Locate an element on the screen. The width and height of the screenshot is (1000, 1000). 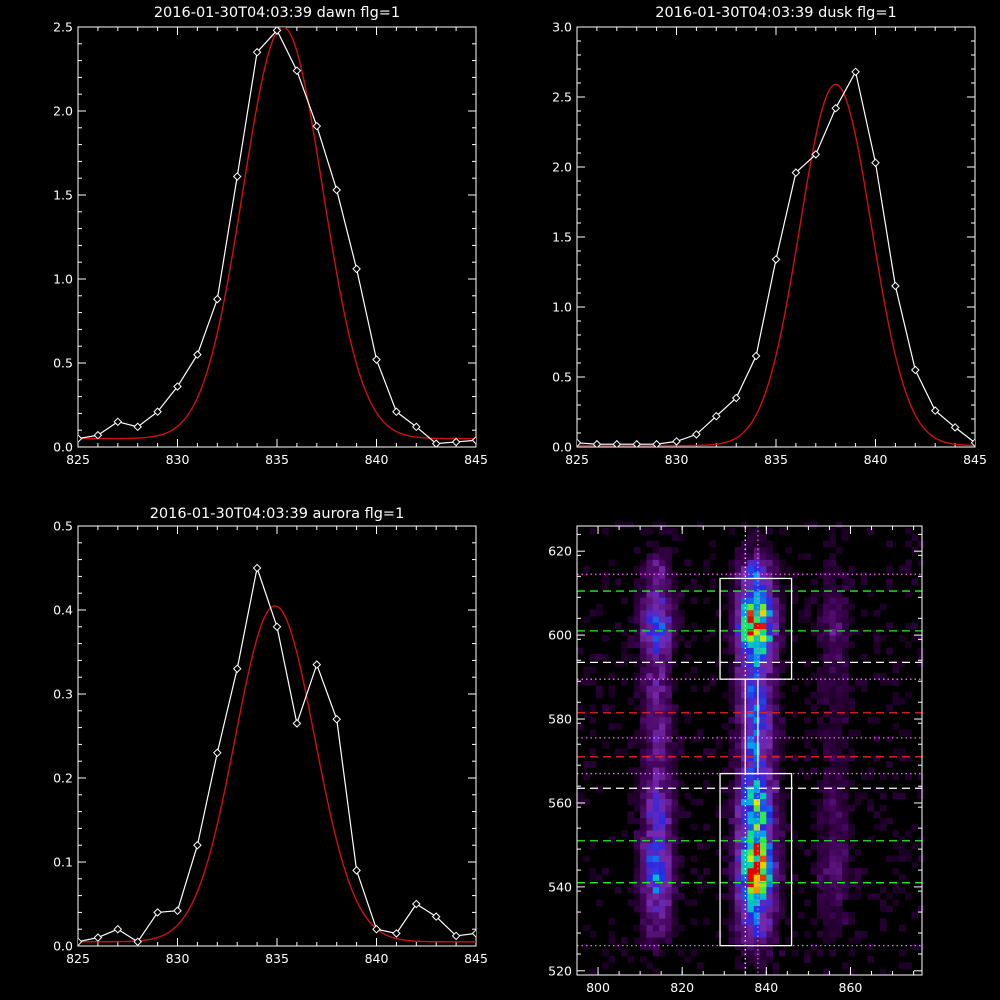
dusk-ytick-label: 0.5 is located at coordinates (562, 377).